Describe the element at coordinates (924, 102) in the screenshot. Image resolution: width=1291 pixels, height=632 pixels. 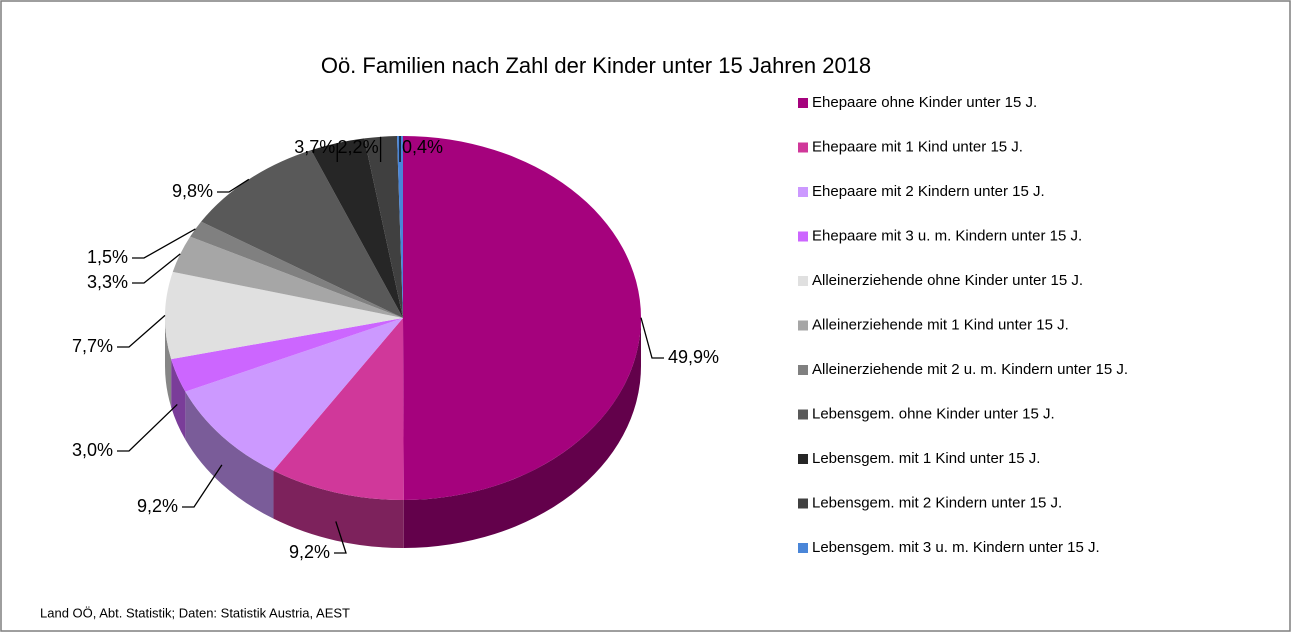
I see `legend-label: Ehepaare ohne Kinder unter 15 J.` at that location.